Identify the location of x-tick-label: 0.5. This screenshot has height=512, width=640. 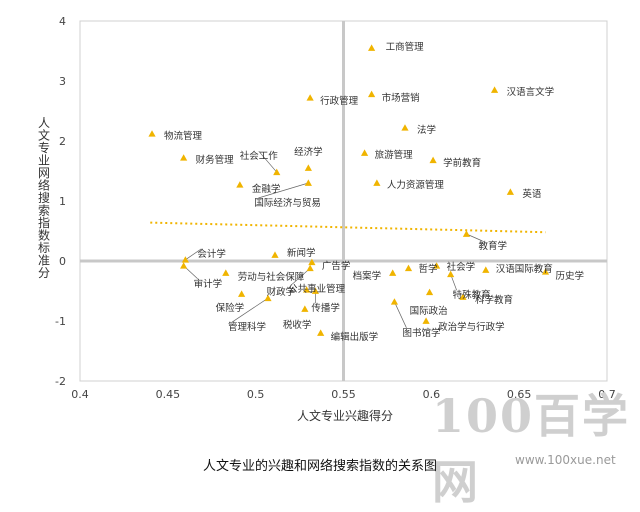
(256, 394).